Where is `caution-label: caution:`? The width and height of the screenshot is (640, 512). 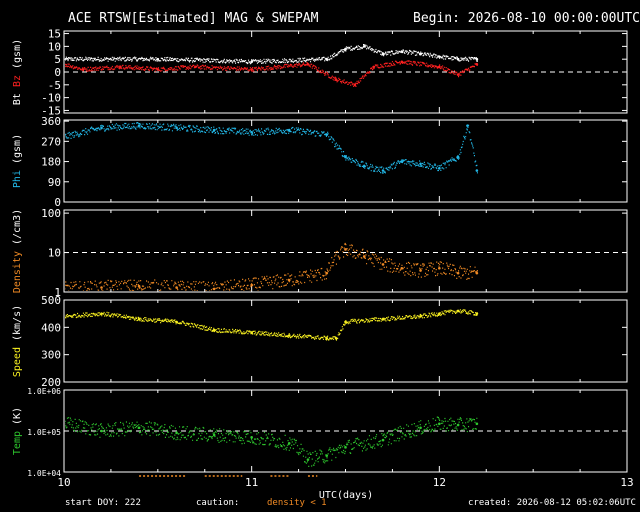 caution-label: caution: is located at coordinates (218, 503).